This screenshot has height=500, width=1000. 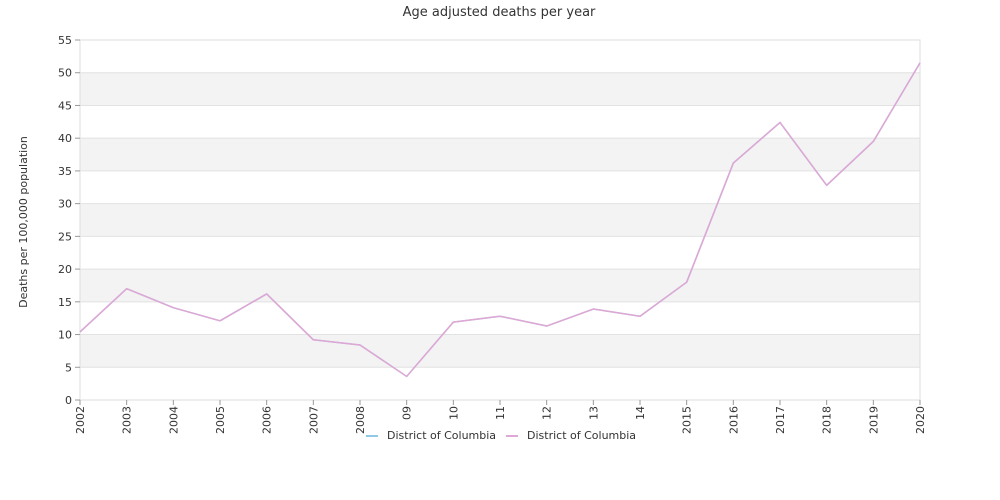 What do you see at coordinates (68, 367) in the screenshot?
I see `y-tick-label: 5` at bounding box center [68, 367].